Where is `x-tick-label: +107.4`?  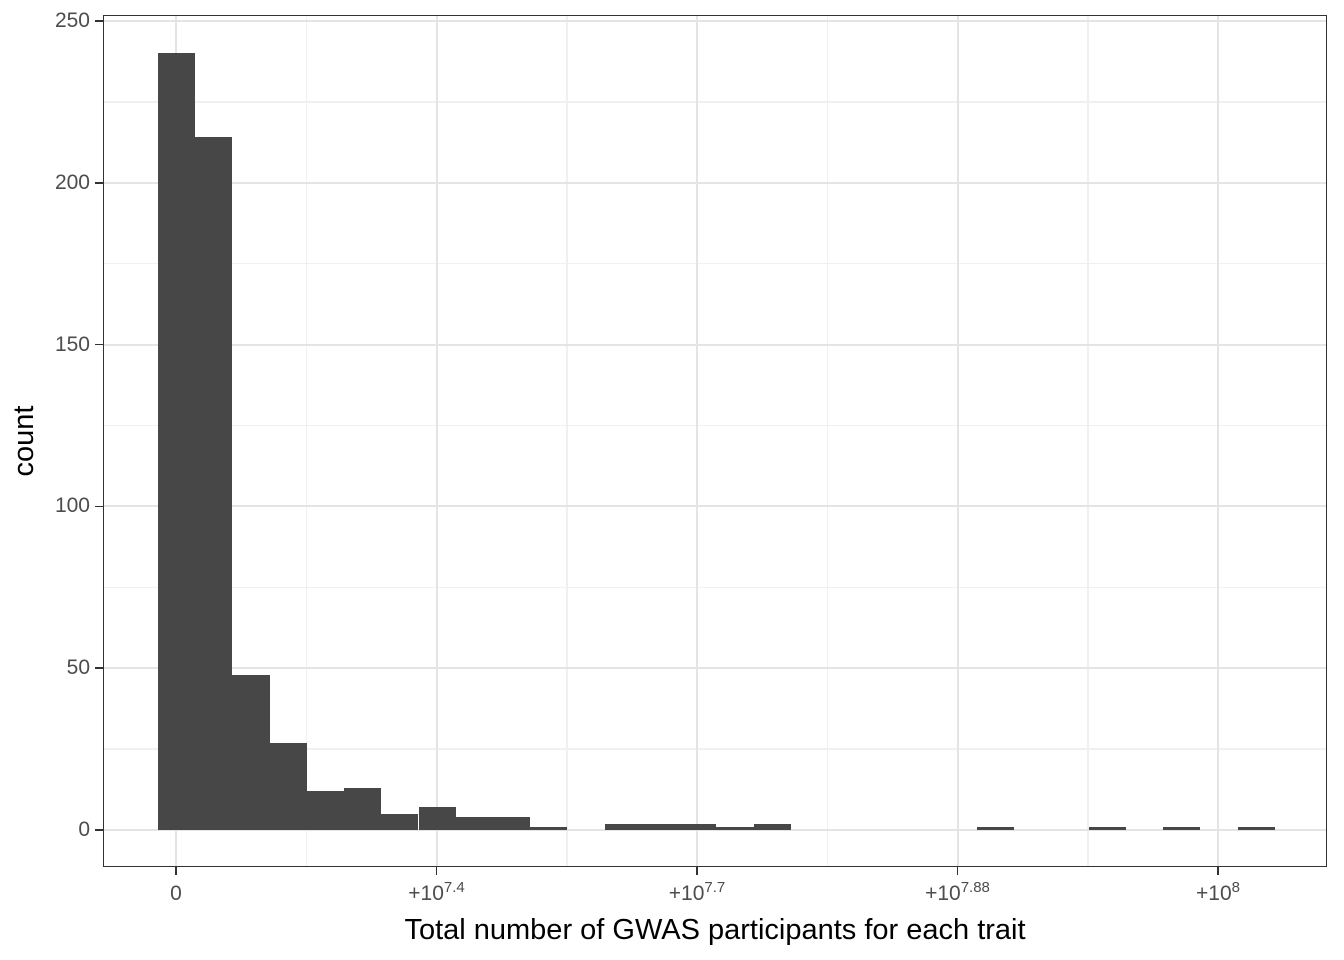 x-tick-label: +107.4 is located at coordinates (437, 895).